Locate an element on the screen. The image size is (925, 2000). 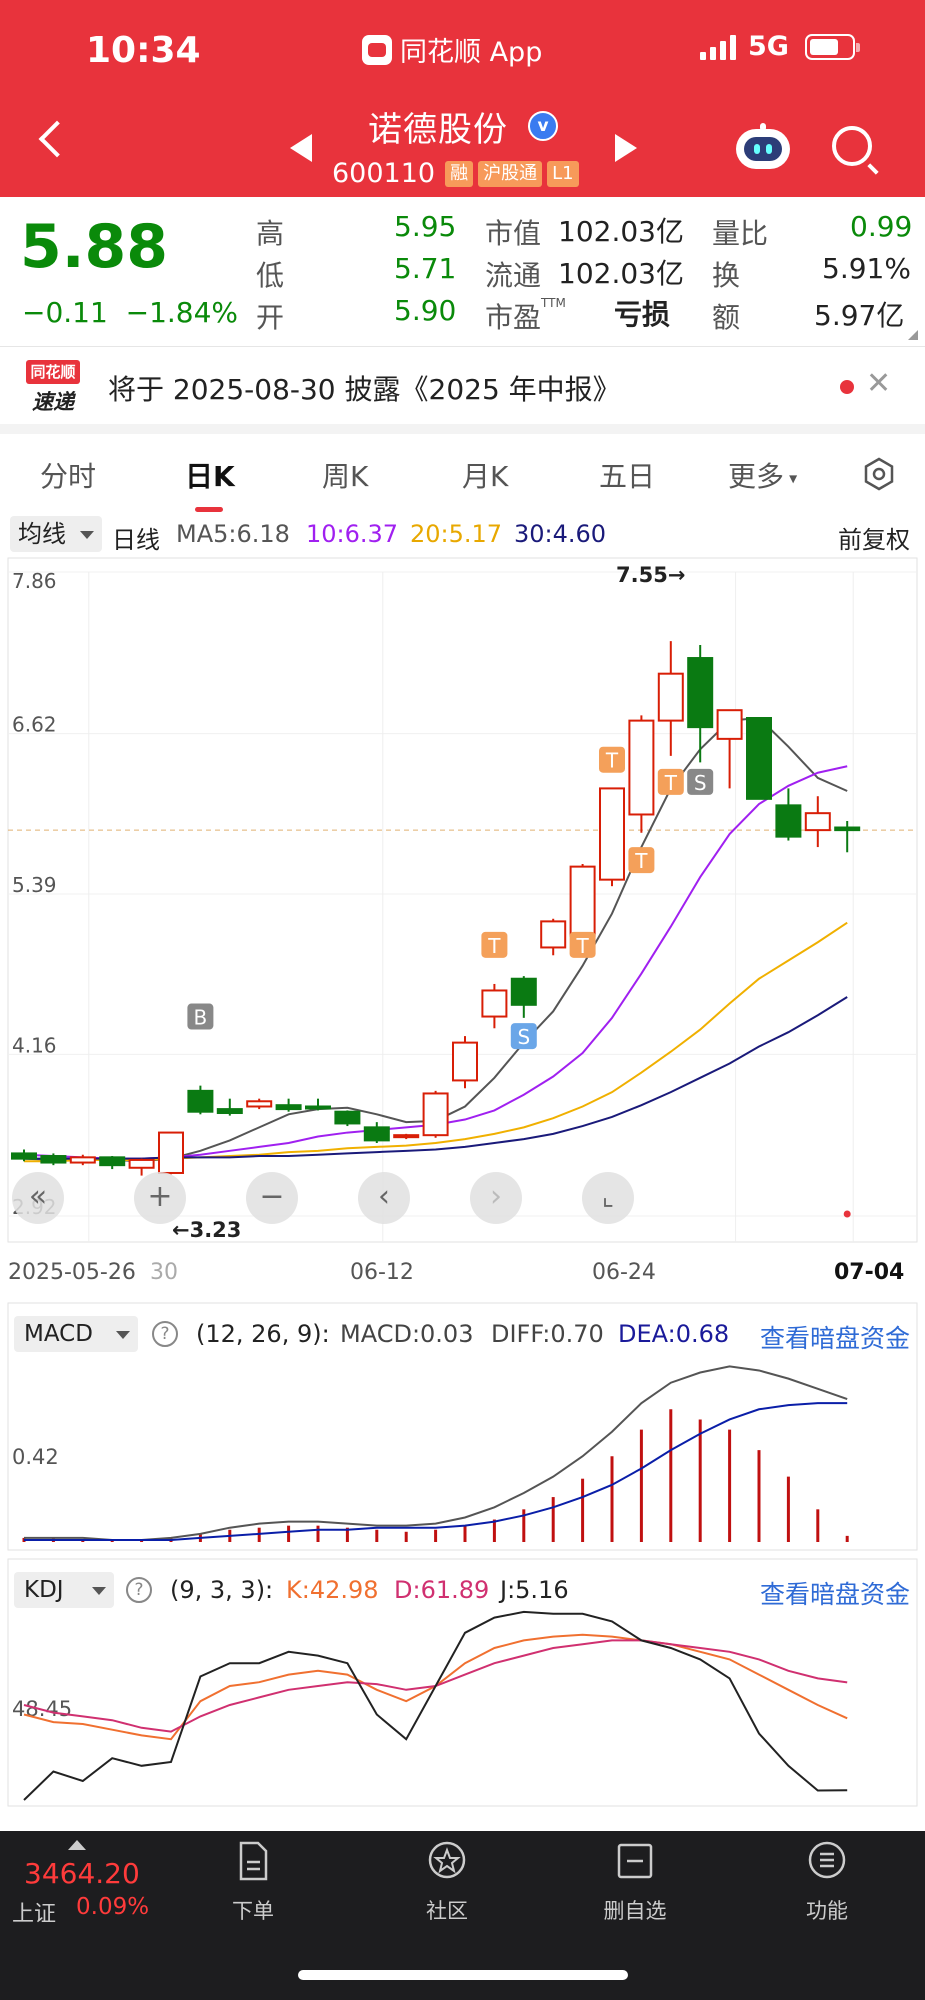
functions-menu-icon is located at coordinates (827, 1860).